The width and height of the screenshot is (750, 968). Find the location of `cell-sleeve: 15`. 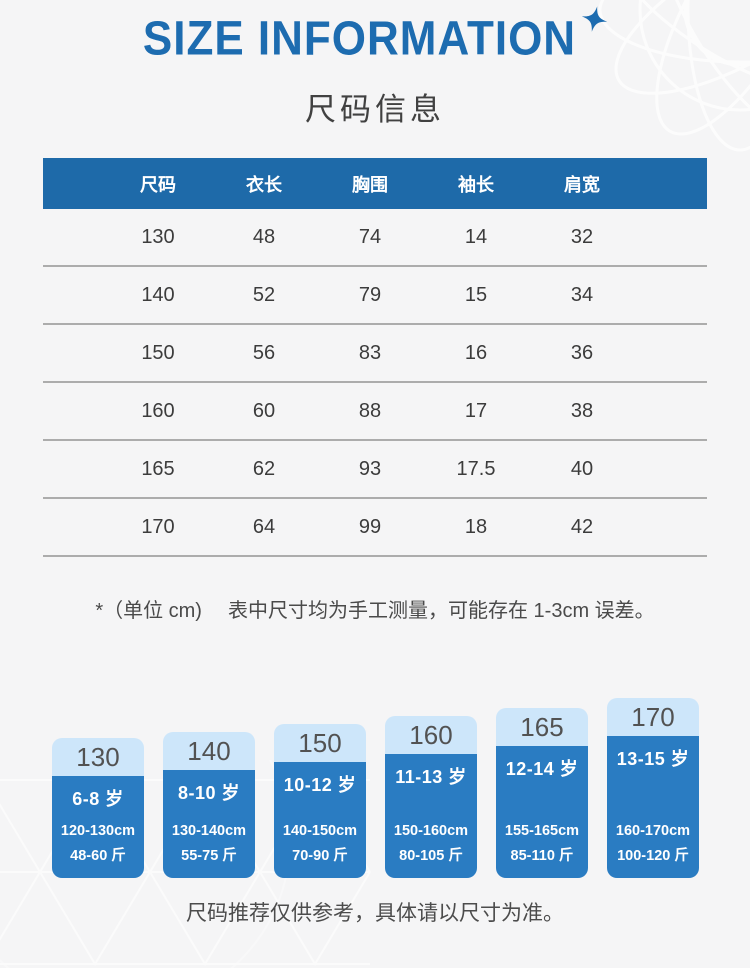

cell-sleeve: 15 is located at coordinates (476, 294).